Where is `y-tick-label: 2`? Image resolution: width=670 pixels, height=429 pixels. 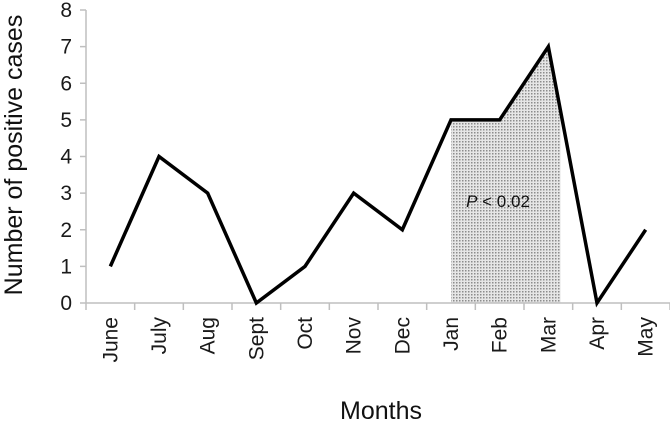
y-tick-label: 2 is located at coordinates (66, 230).